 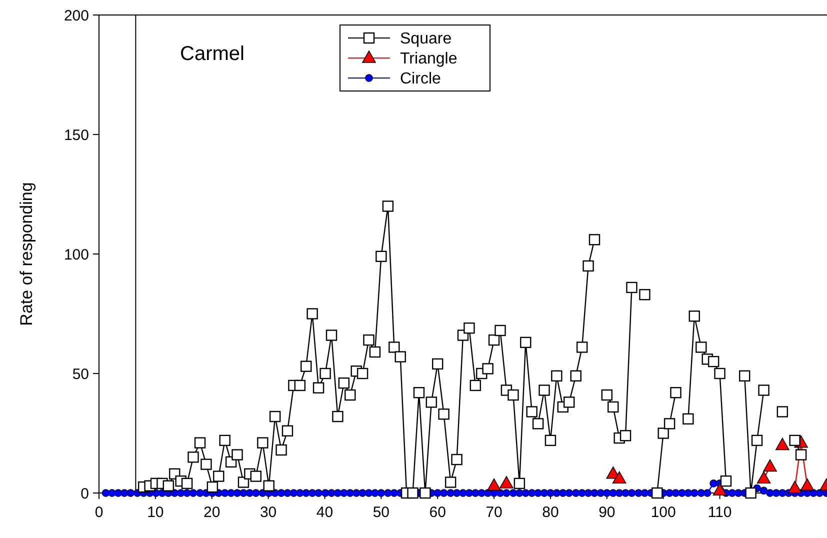 What do you see at coordinates (76, 255) in the screenshot?
I see `y-tick-label: 100` at bounding box center [76, 255].